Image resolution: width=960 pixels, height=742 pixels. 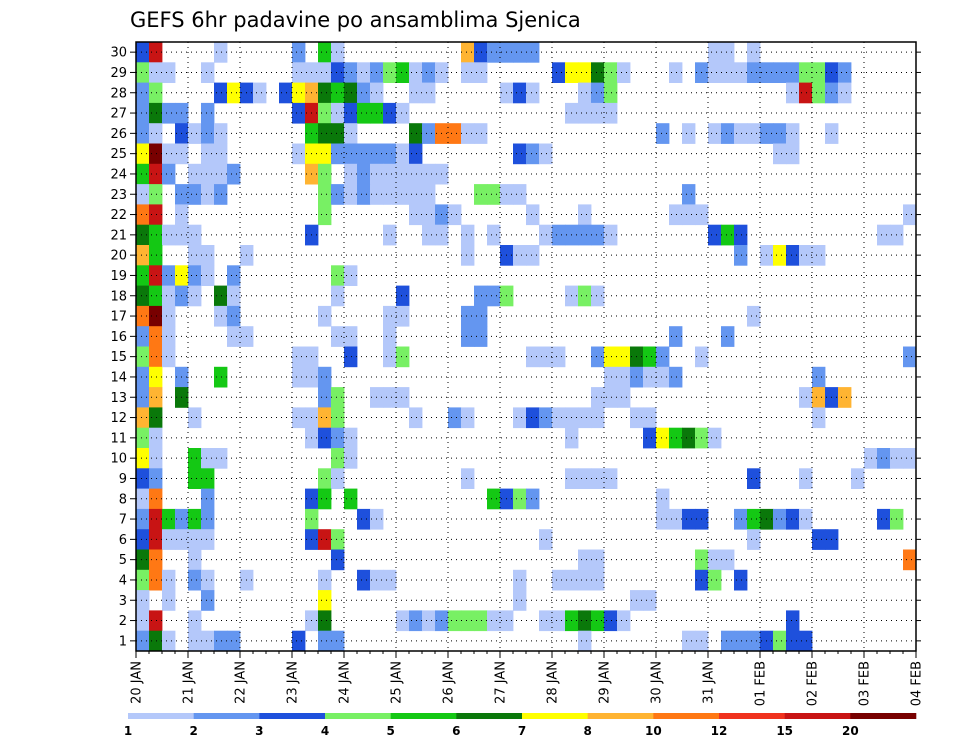 What do you see at coordinates (118, 459) in the screenshot?
I see `y-tick-label: 10` at bounding box center [118, 459].